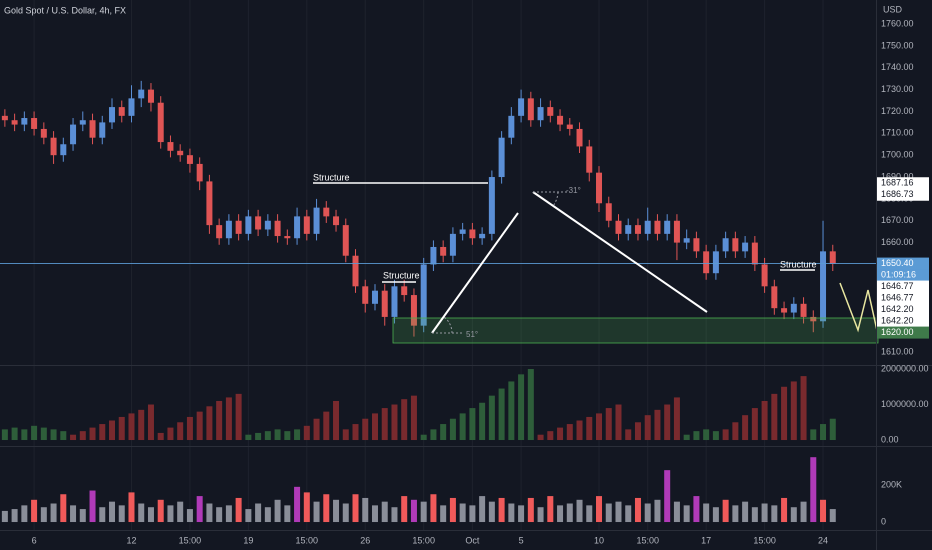  Describe the element at coordinates (897, 133) in the screenshot. I see `y-tick-label: 1710.00` at that location.